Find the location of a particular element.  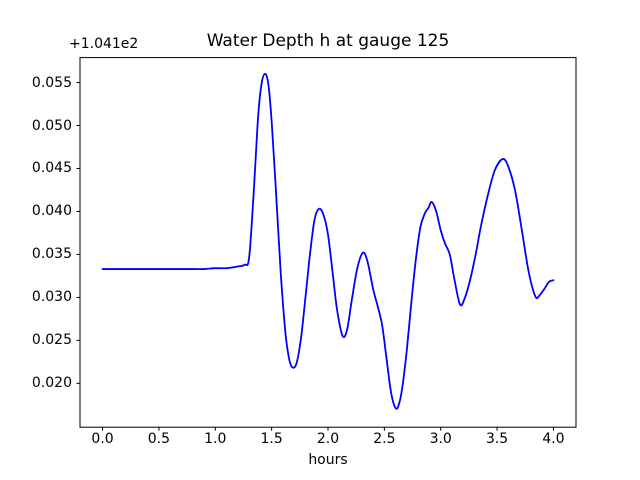

chart-title: Water Depth h at gauge 125 is located at coordinates (328, 41).